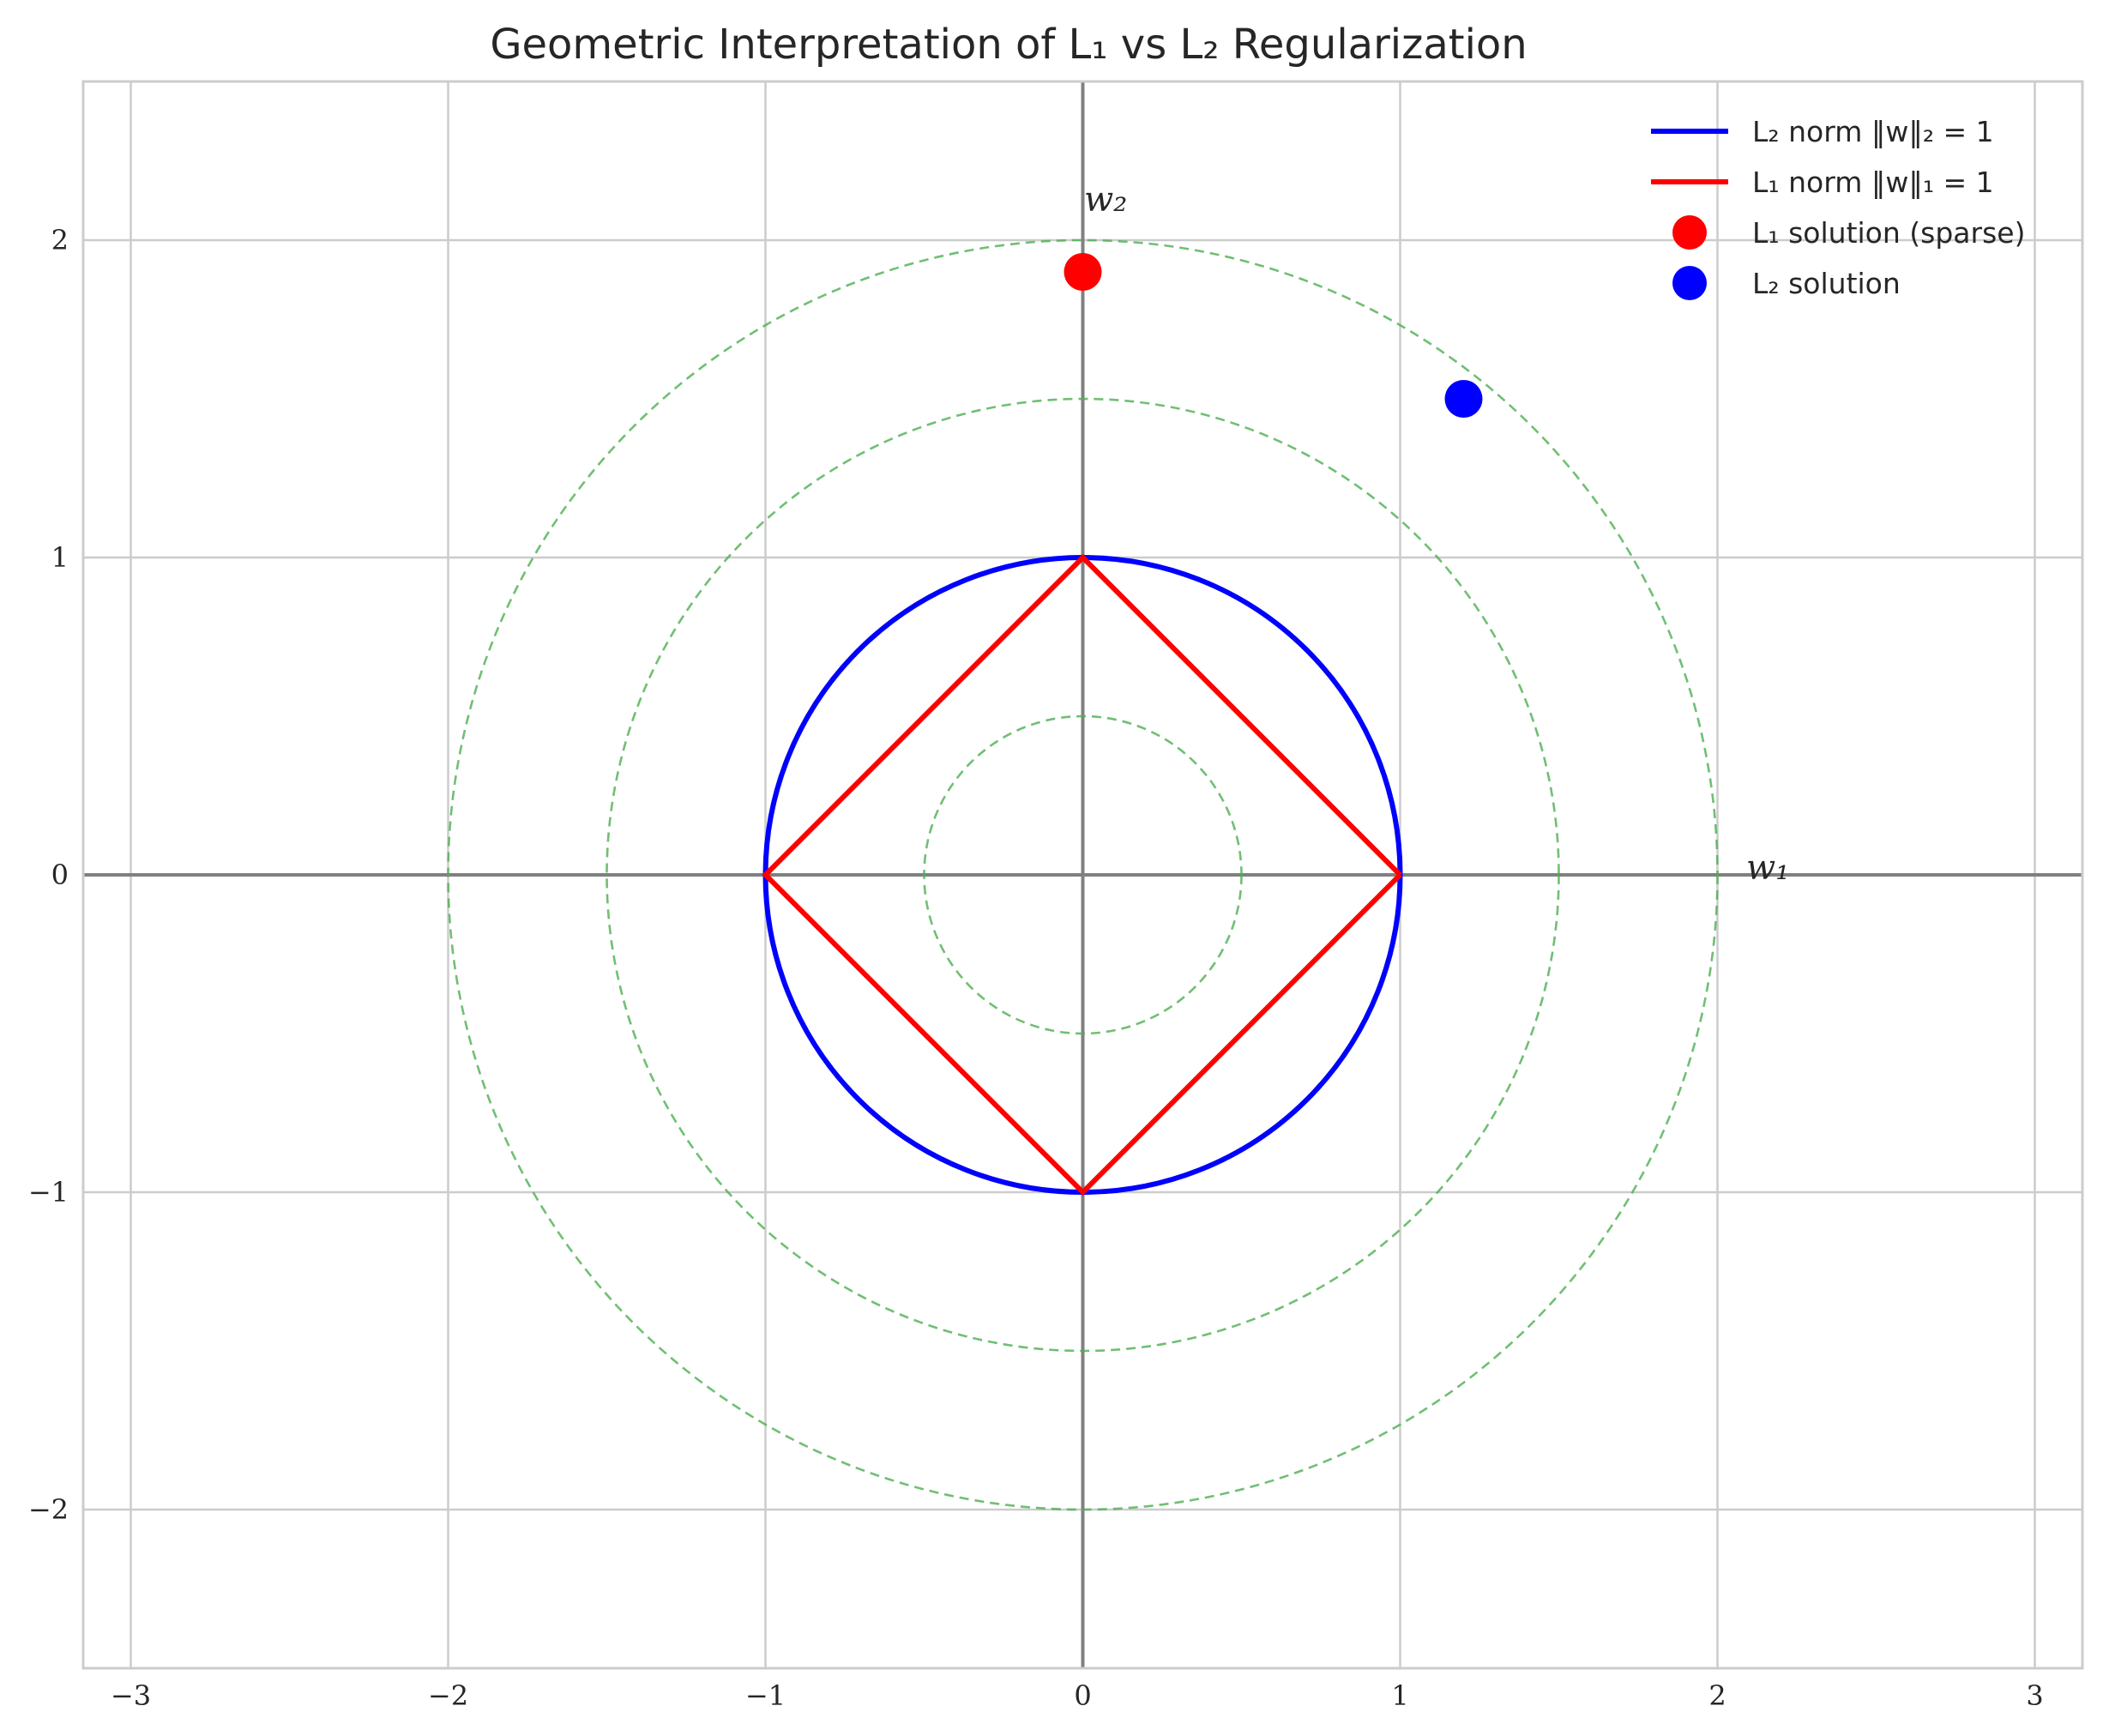 This screenshot has width=2103, height=1736. What do you see at coordinates (1873, 182) in the screenshot?
I see `legend-label: L₁ norm ‖w‖₁ = 1` at bounding box center [1873, 182].